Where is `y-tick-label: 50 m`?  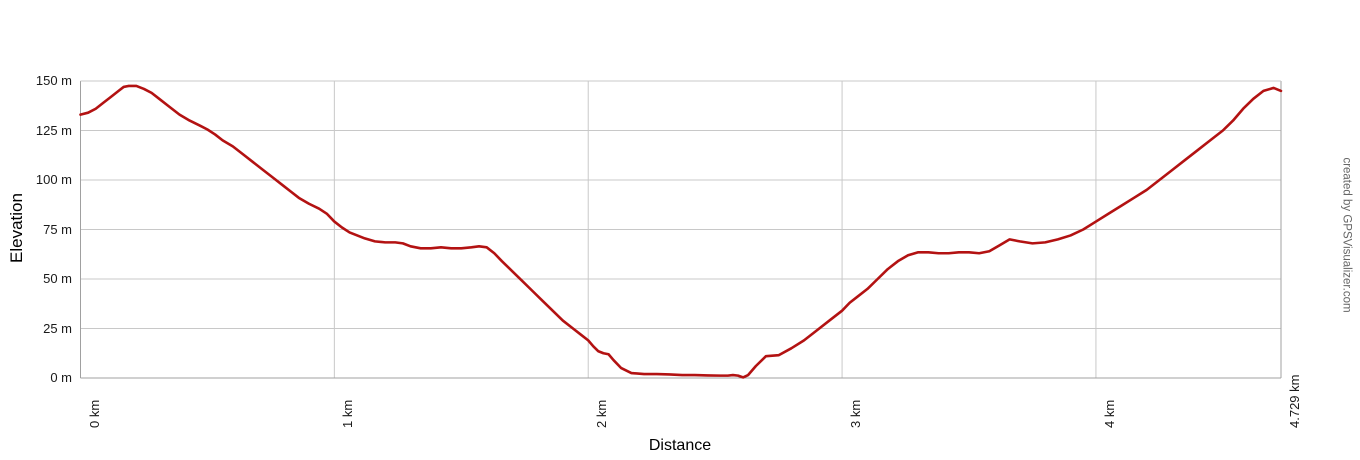 y-tick-label: 50 m is located at coordinates (57, 278).